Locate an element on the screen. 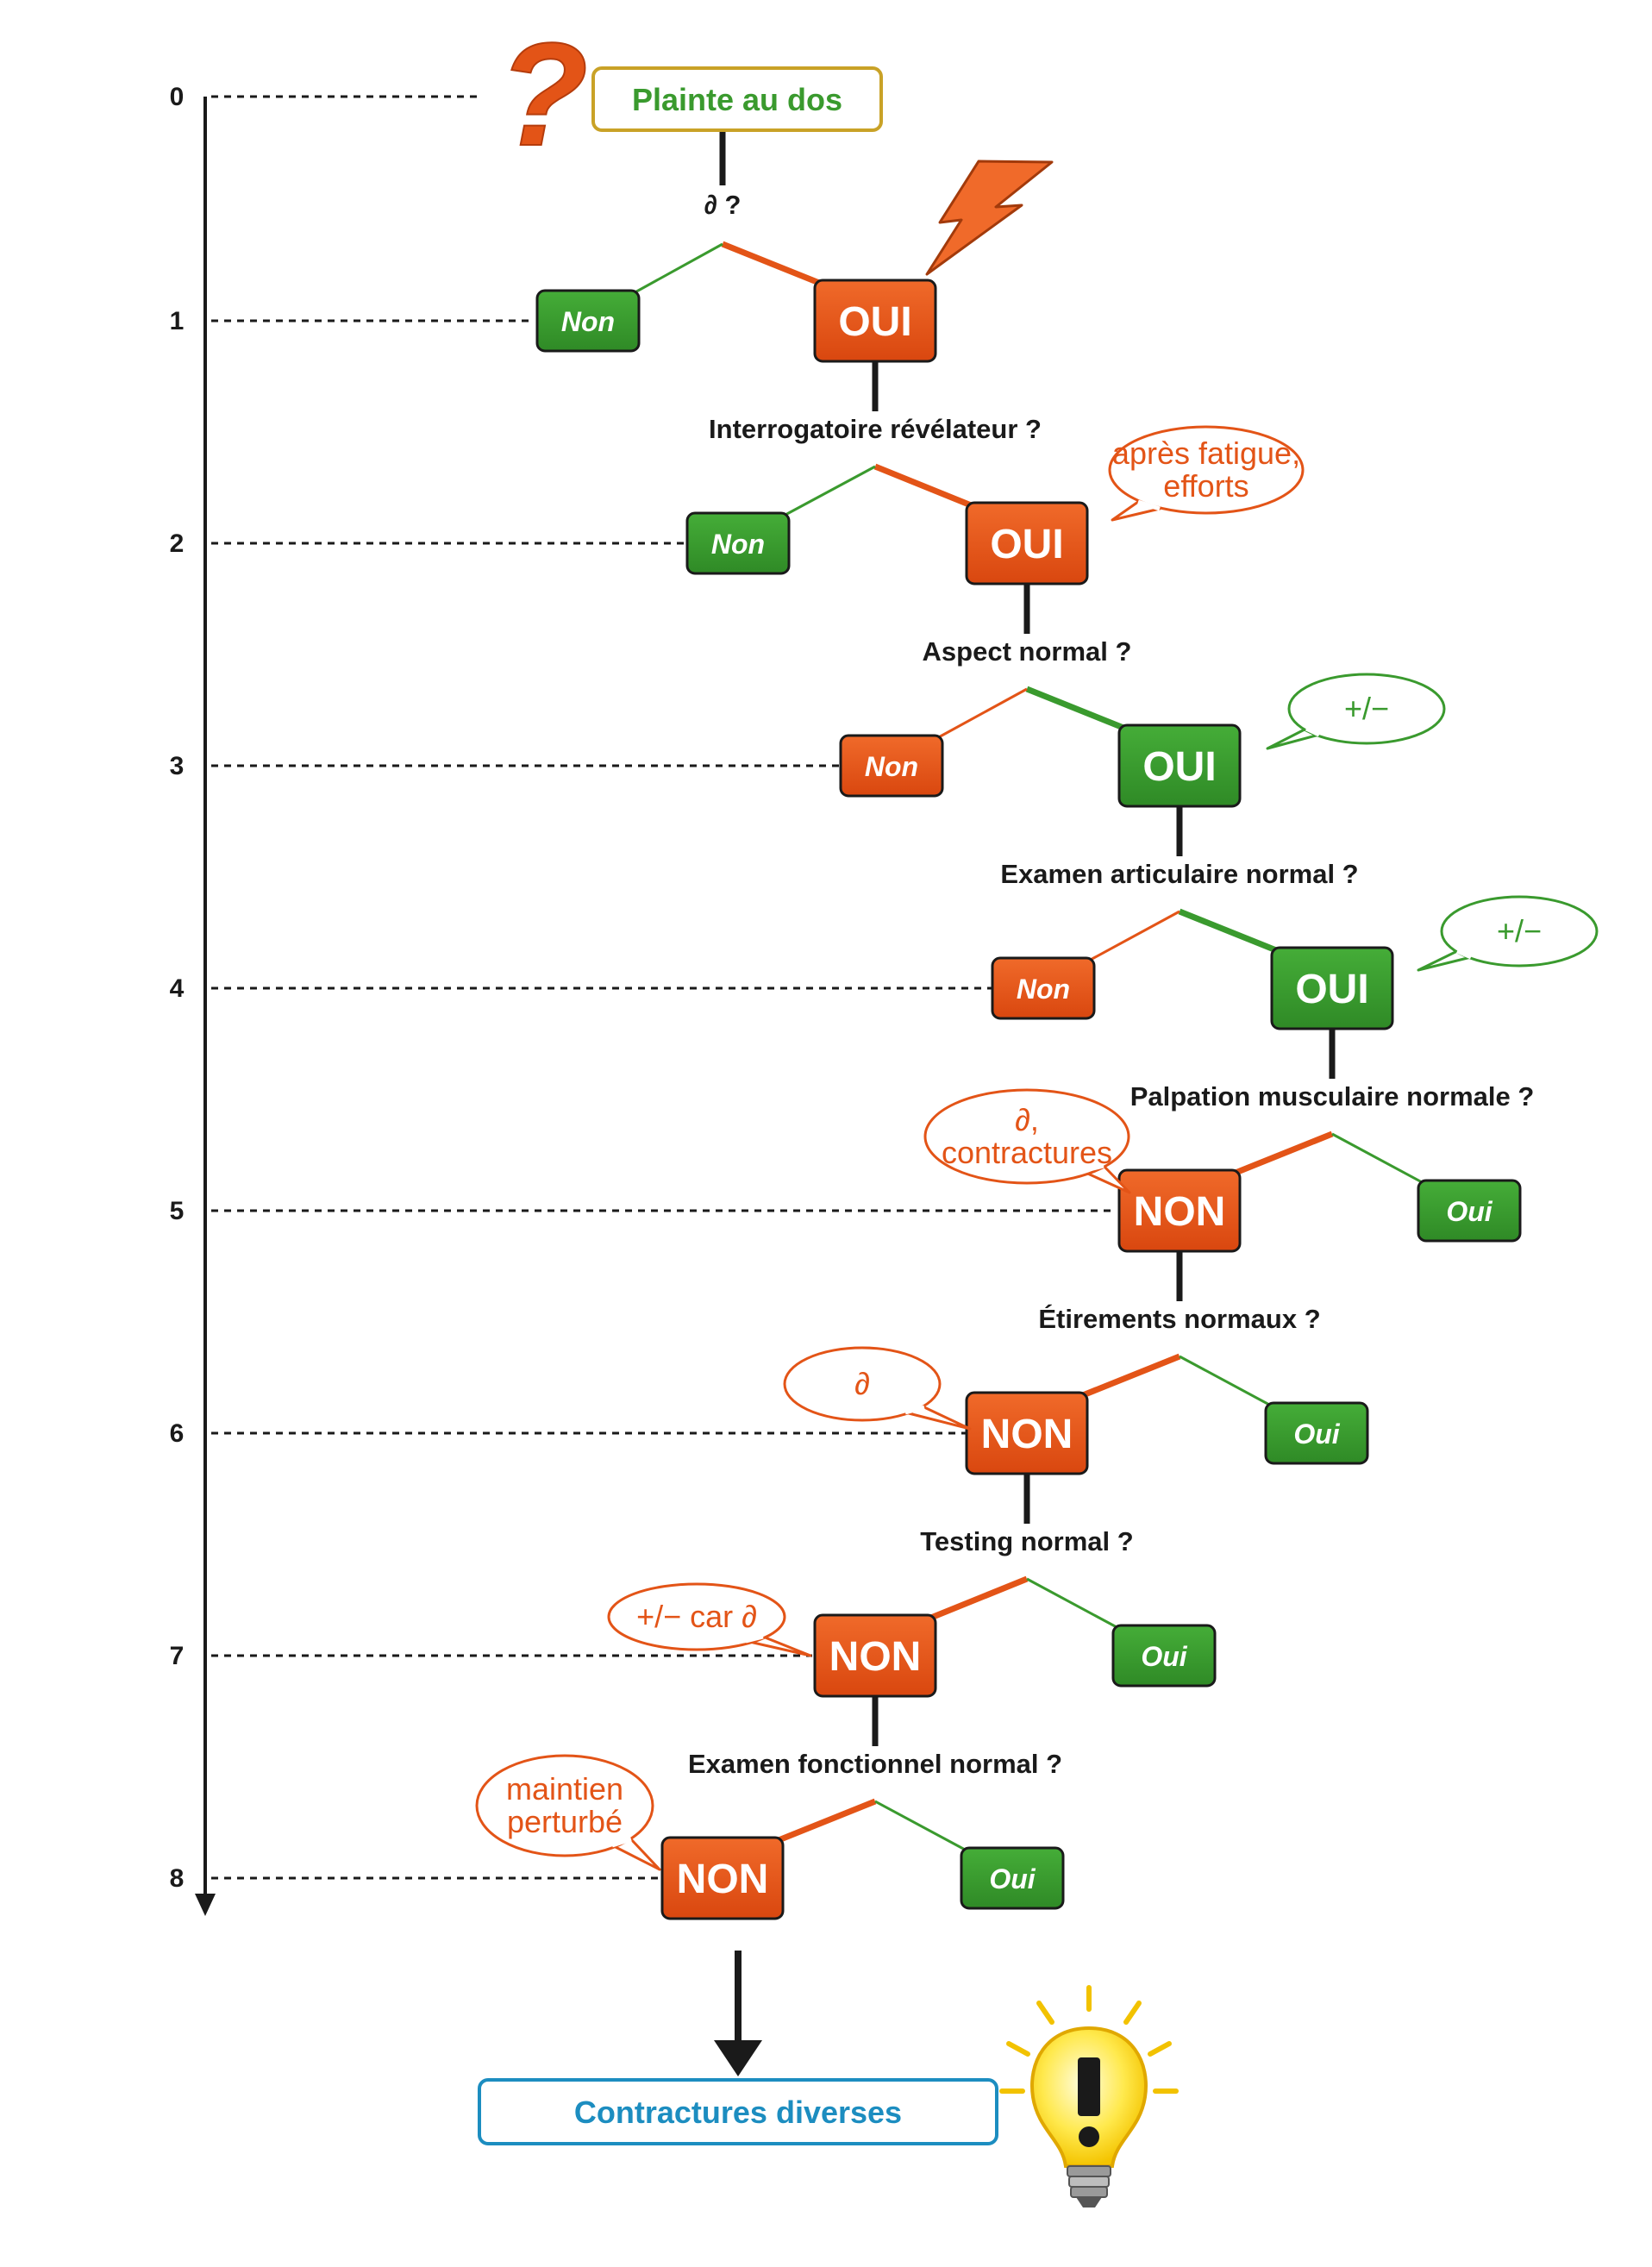 Image resolution: width=1652 pixels, height=2267 pixels. start-label: Plainte au dos is located at coordinates (737, 99).